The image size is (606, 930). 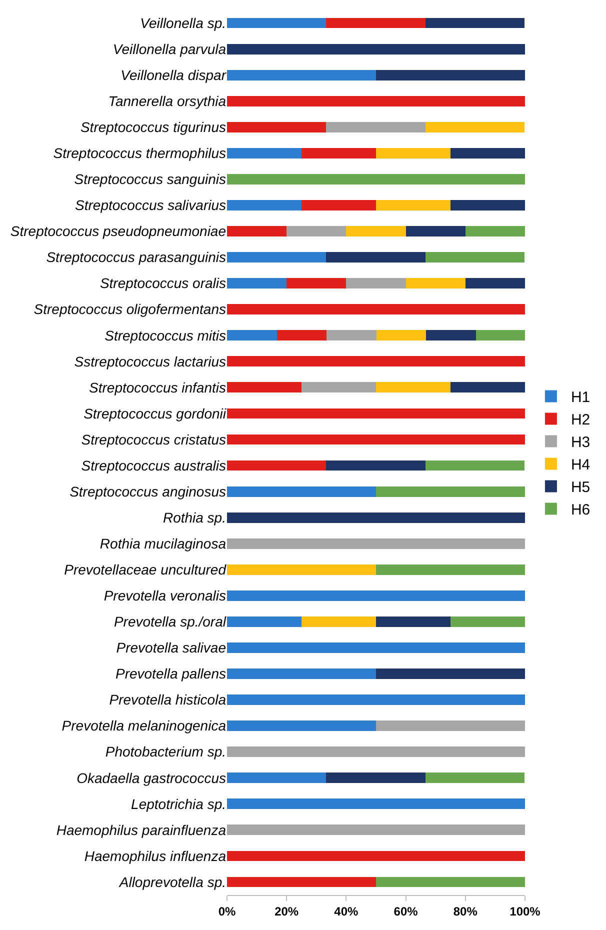 I want to click on y-tick-label: Prevotella salivae, so click(x=171, y=648).